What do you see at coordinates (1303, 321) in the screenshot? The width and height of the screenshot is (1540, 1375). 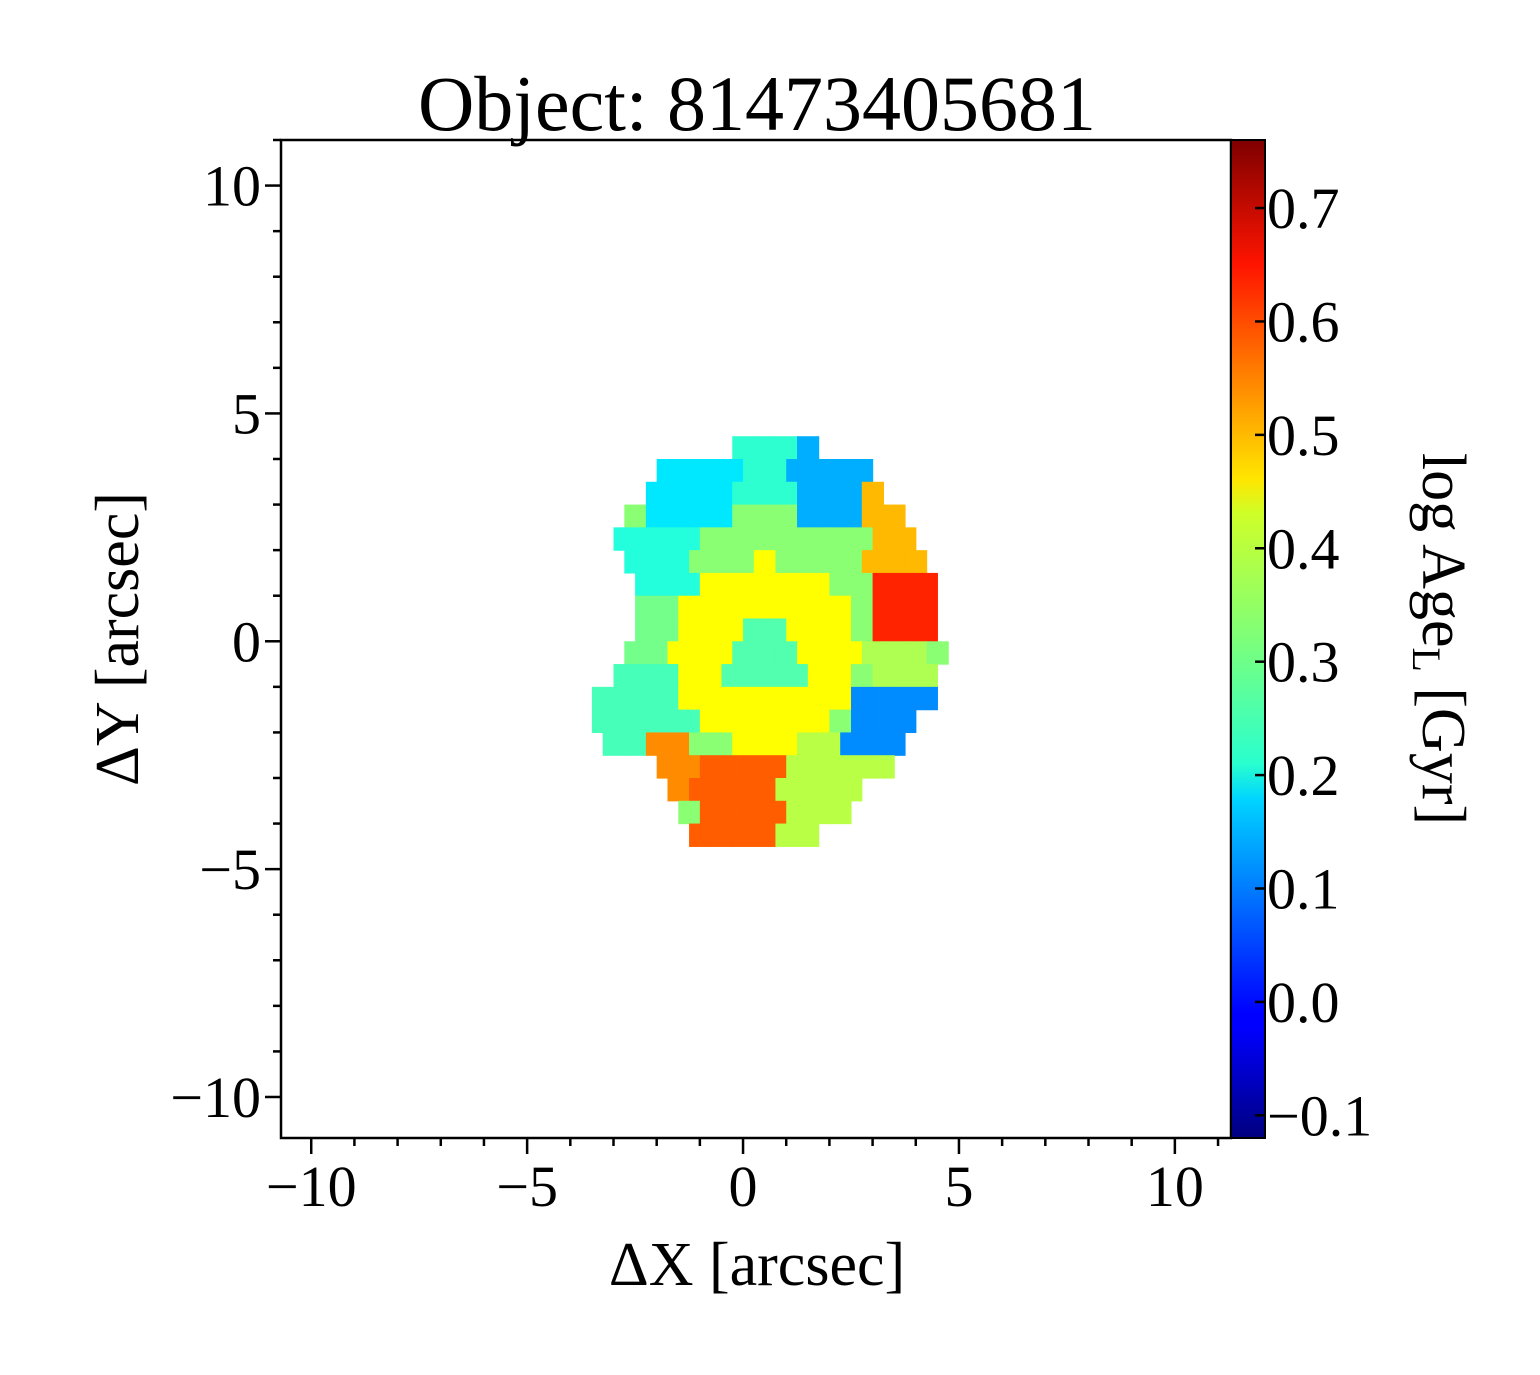 I see `colorbar-tick-label: 0.6` at bounding box center [1303, 321].